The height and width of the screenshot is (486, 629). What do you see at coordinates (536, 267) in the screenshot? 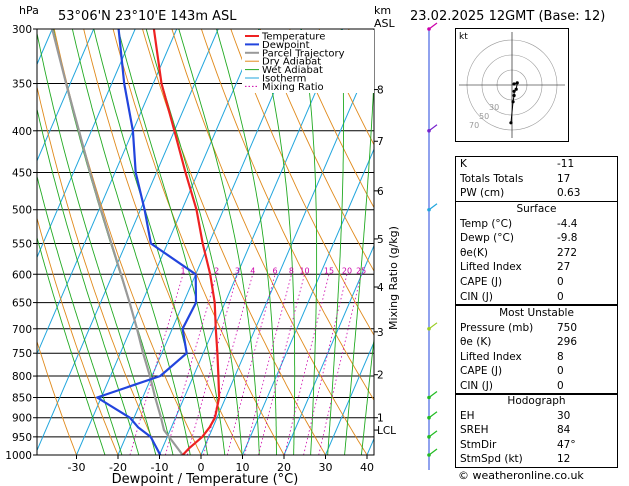
I see `surface-row: Lifted Index 27` at bounding box center [536, 267].